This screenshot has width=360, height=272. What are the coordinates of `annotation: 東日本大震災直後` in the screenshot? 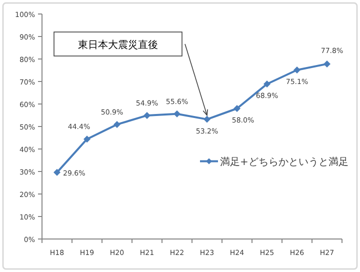 It's located at (118, 45).